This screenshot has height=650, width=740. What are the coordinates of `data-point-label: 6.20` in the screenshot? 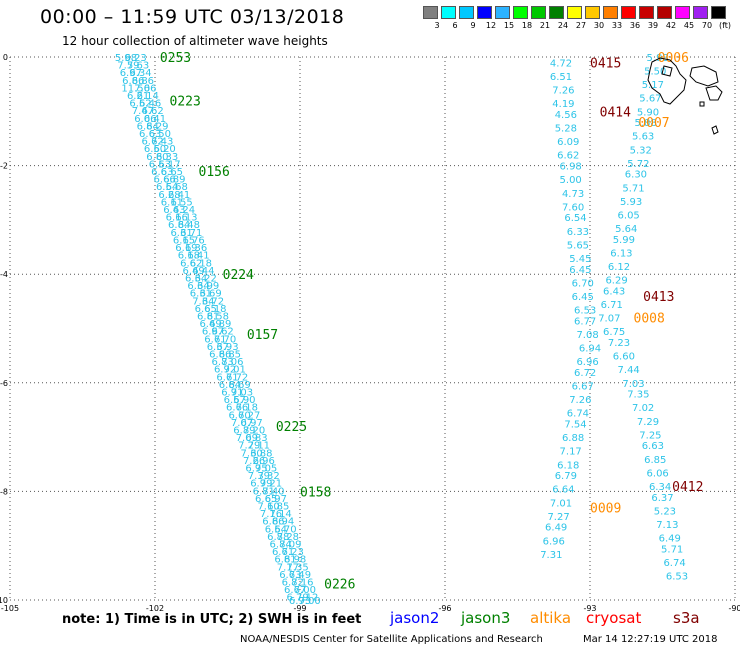 It's located at (165, 149).